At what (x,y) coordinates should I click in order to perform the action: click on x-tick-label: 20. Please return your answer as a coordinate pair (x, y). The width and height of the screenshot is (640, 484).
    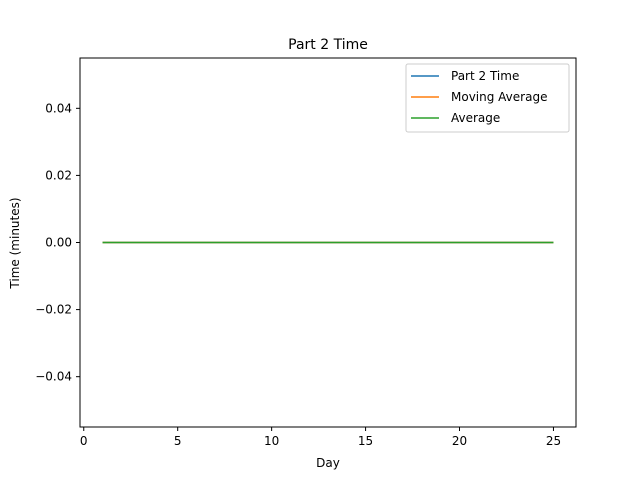
    Looking at the image, I should click on (459, 441).